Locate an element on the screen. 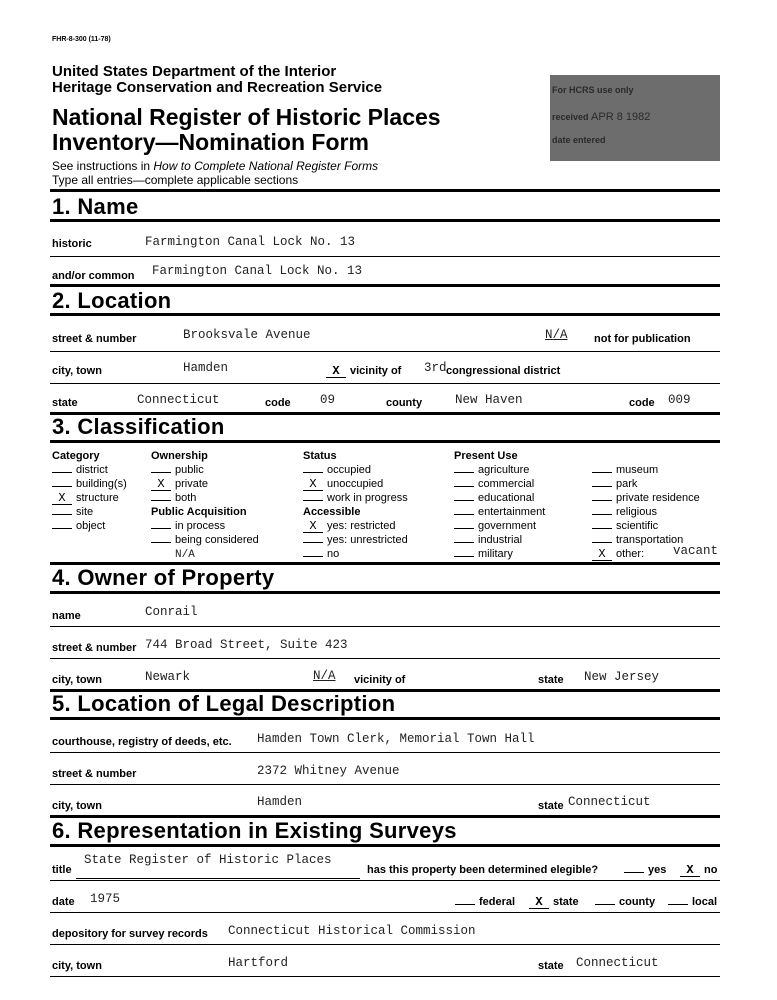 This screenshot has width=777, height=1000. survey-state-field: Connecticut is located at coordinates (617, 963).